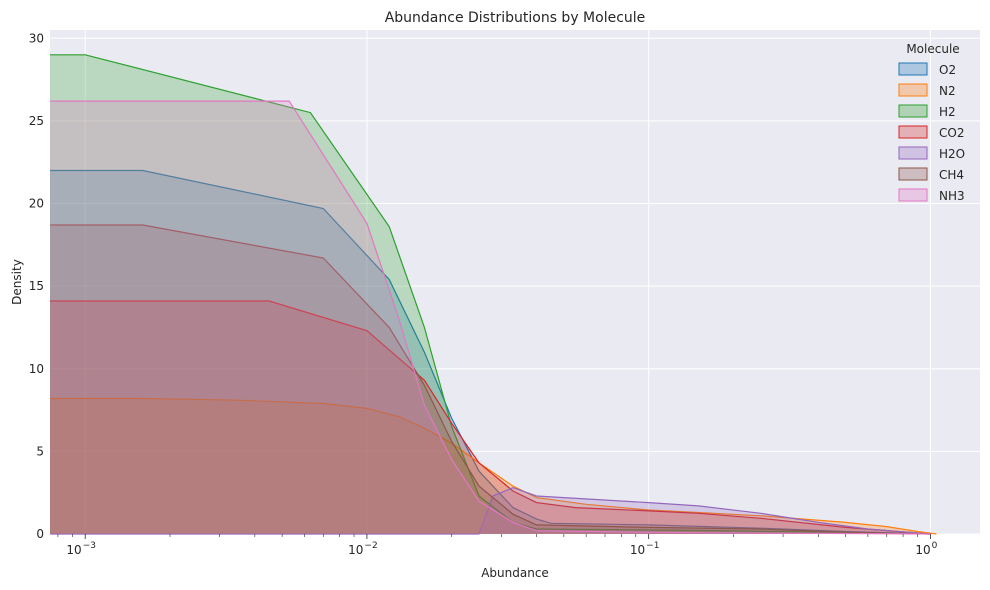 The width and height of the screenshot is (990, 590). What do you see at coordinates (36, 121) in the screenshot?
I see `y-tick-label: 25` at bounding box center [36, 121].